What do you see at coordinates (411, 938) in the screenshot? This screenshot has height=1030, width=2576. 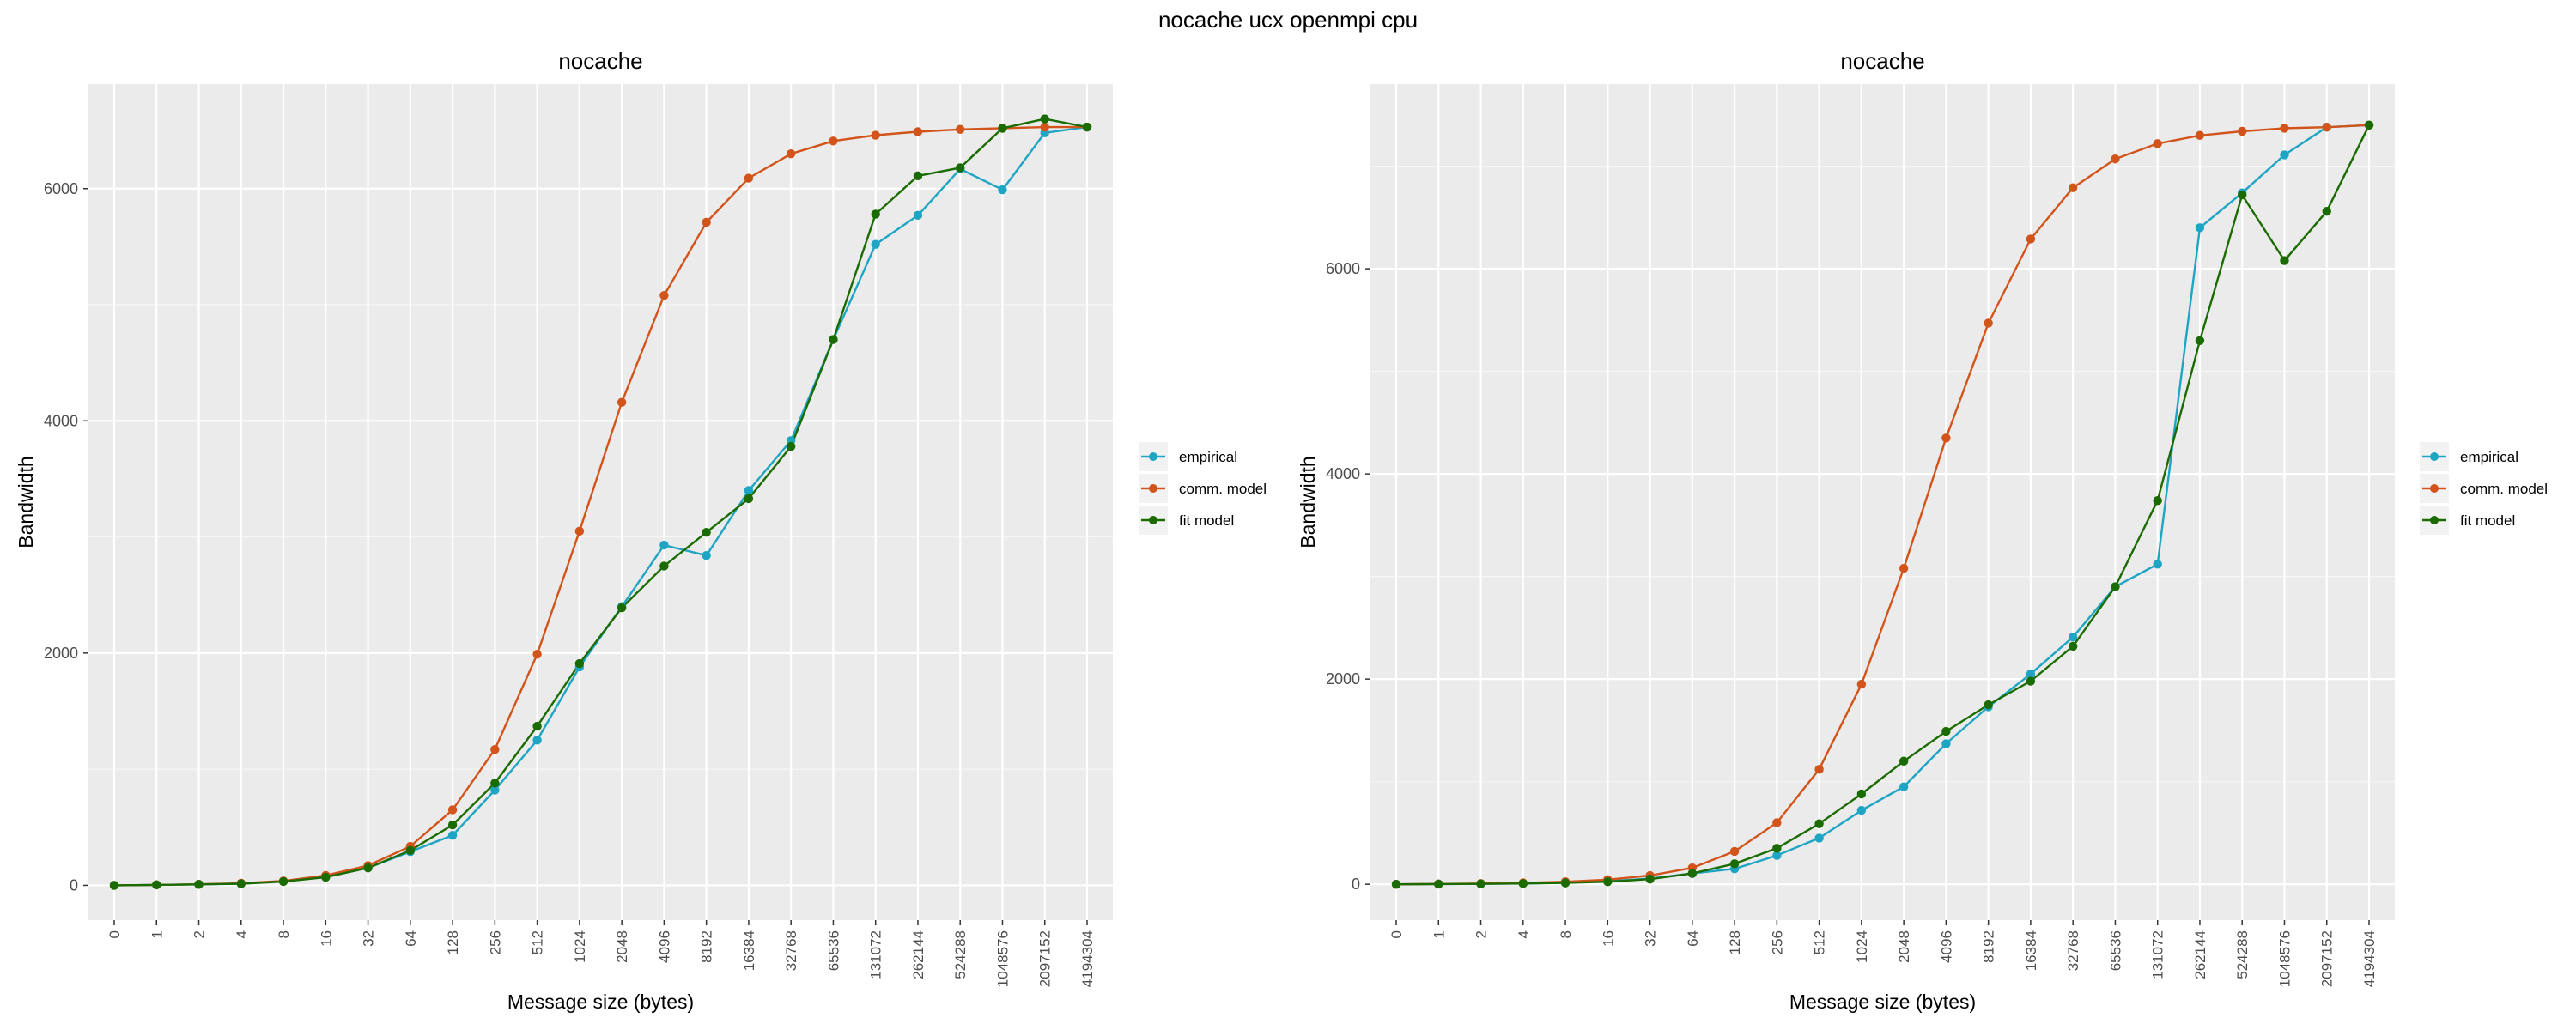 I see `x-tick-label: 64` at bounding box center [411, 938].